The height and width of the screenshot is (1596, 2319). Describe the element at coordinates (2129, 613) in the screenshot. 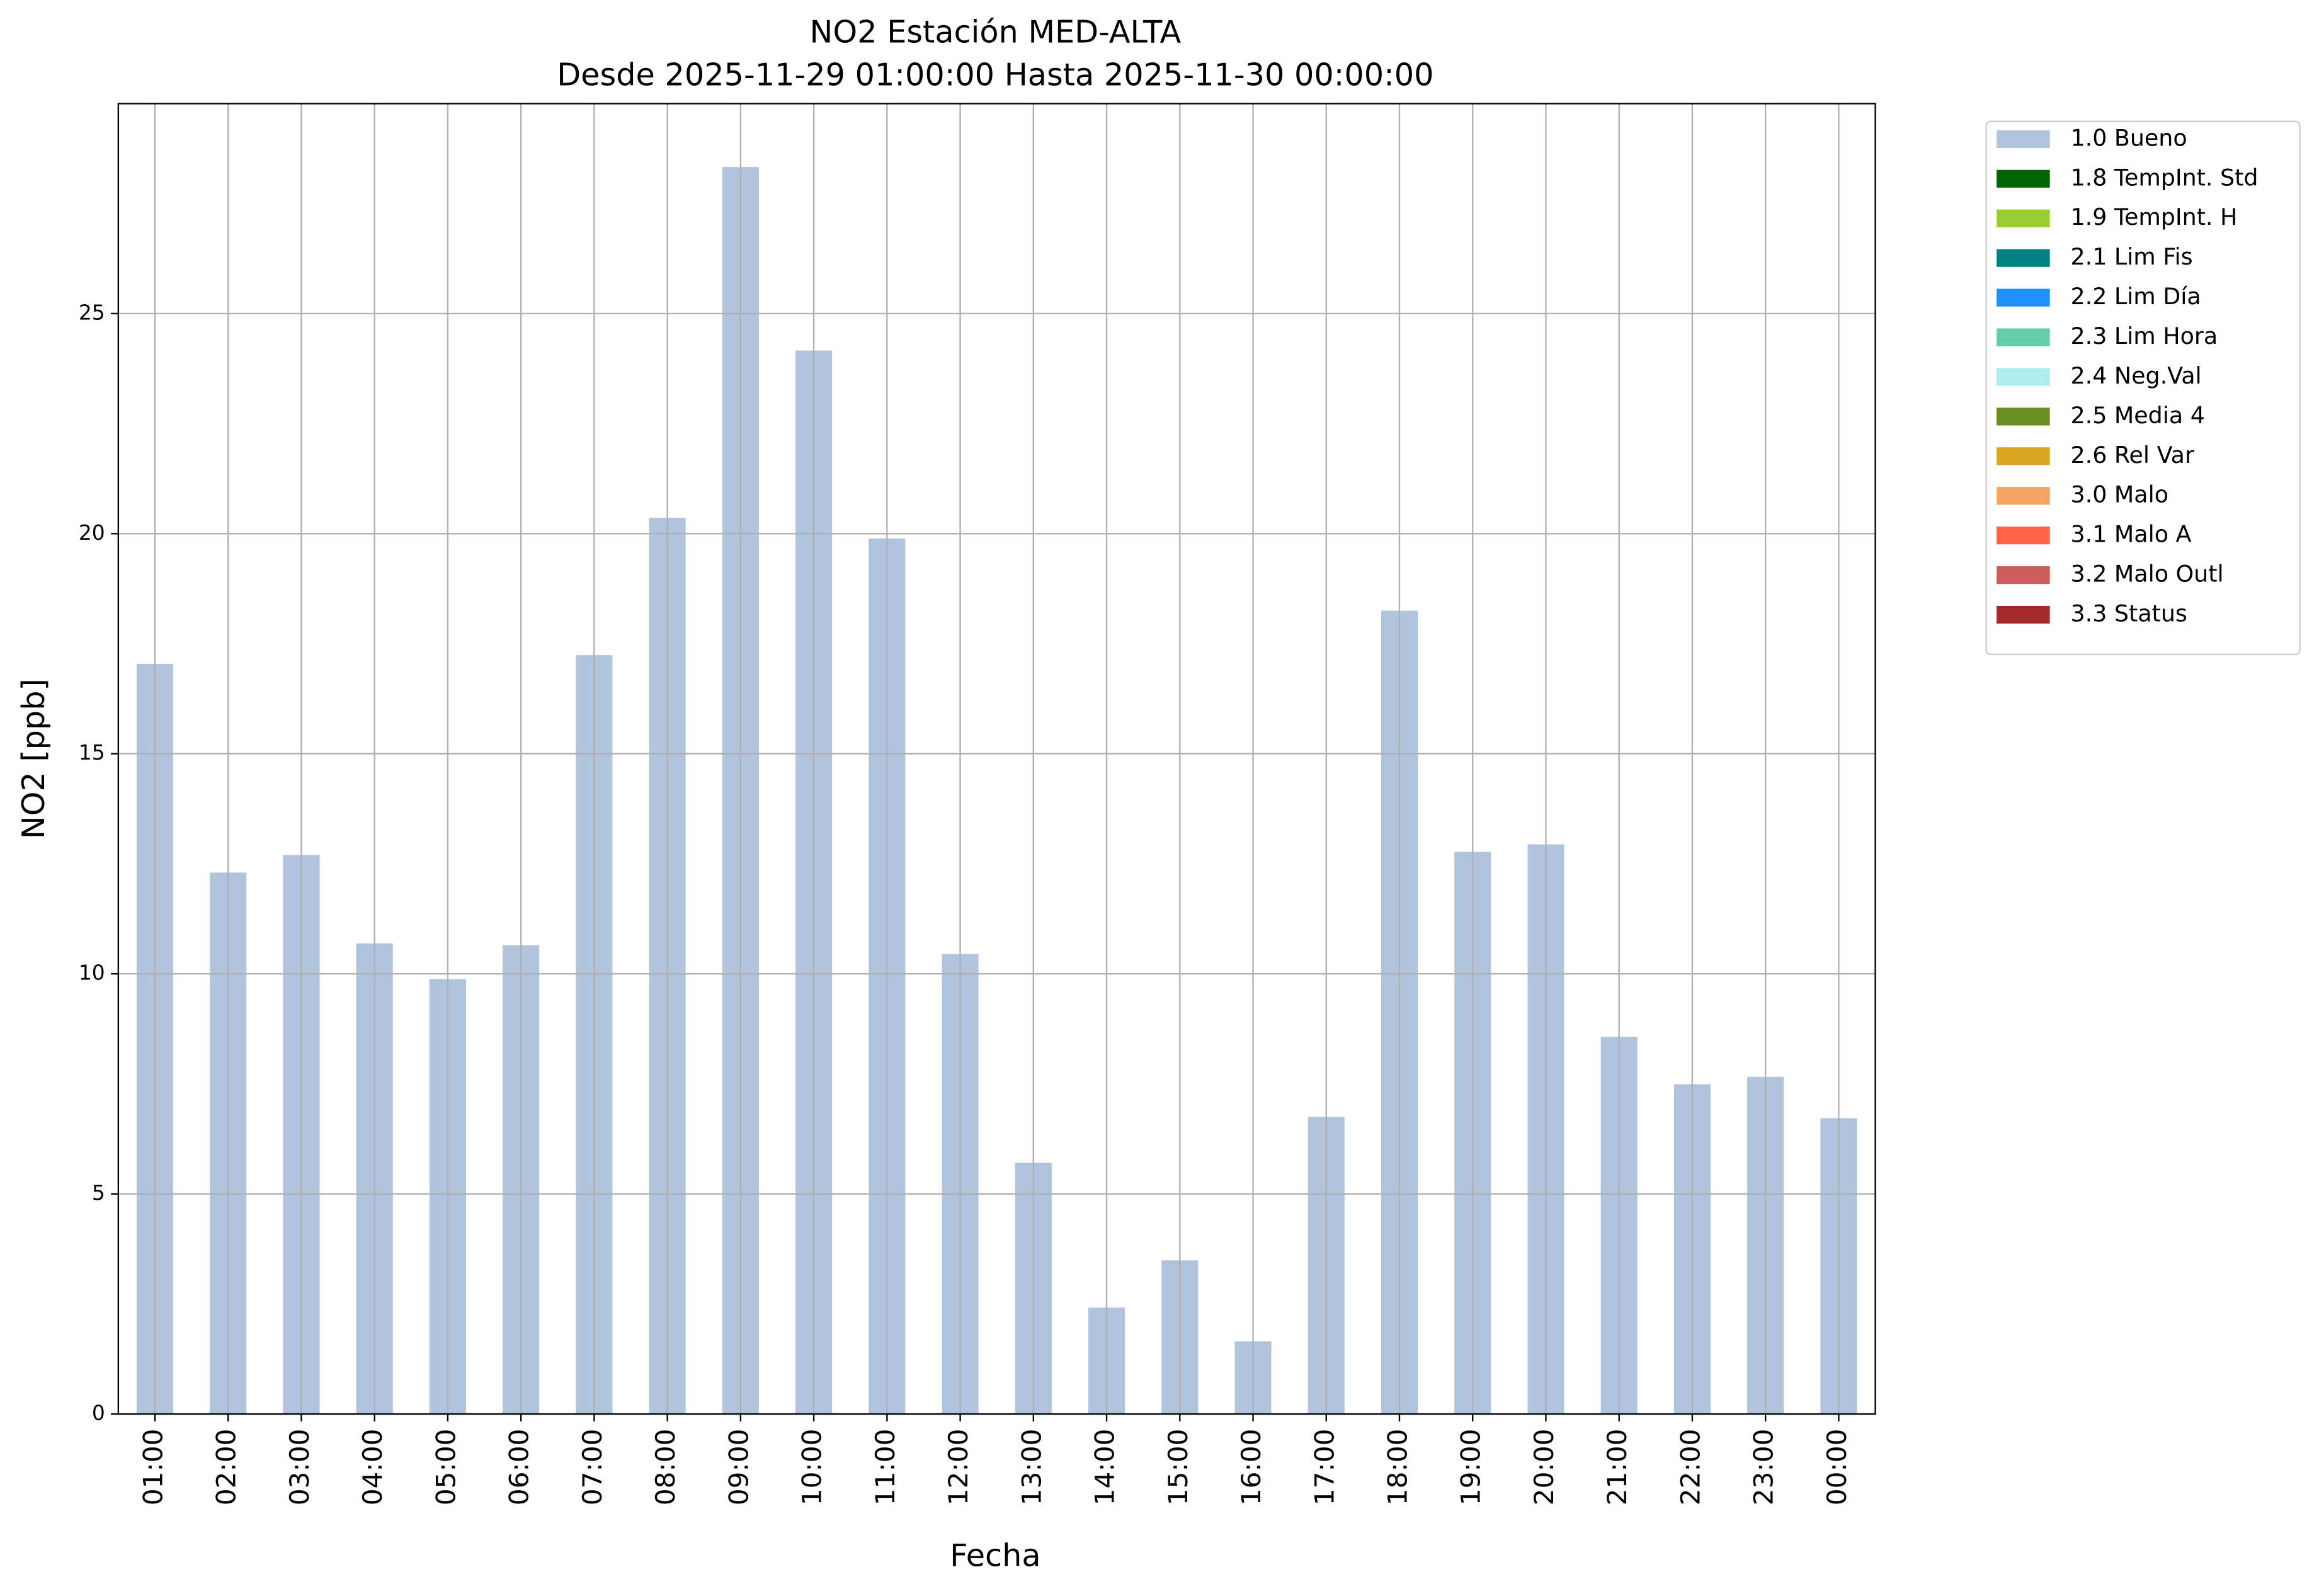

I see `legend-label: 3.3 Status` at that location.